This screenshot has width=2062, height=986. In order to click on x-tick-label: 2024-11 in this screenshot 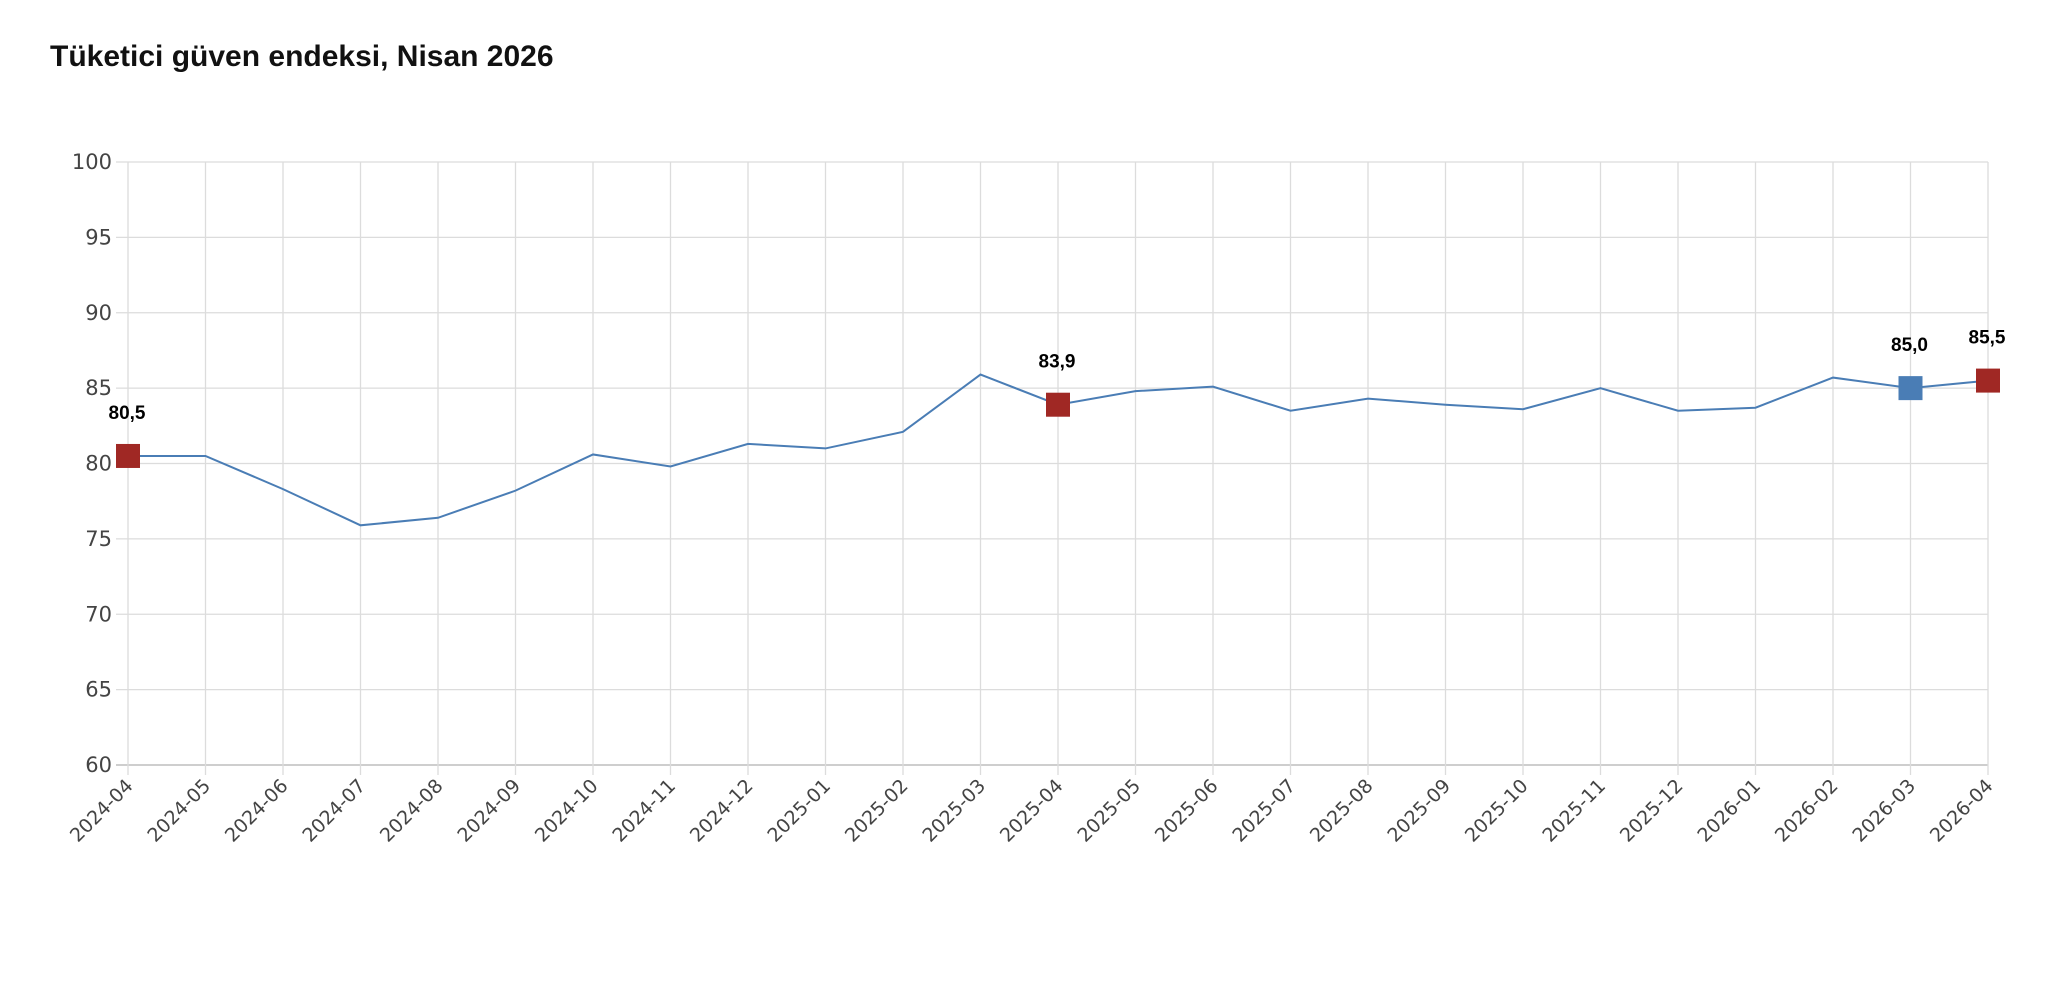, I will do `click(644, 811)`.